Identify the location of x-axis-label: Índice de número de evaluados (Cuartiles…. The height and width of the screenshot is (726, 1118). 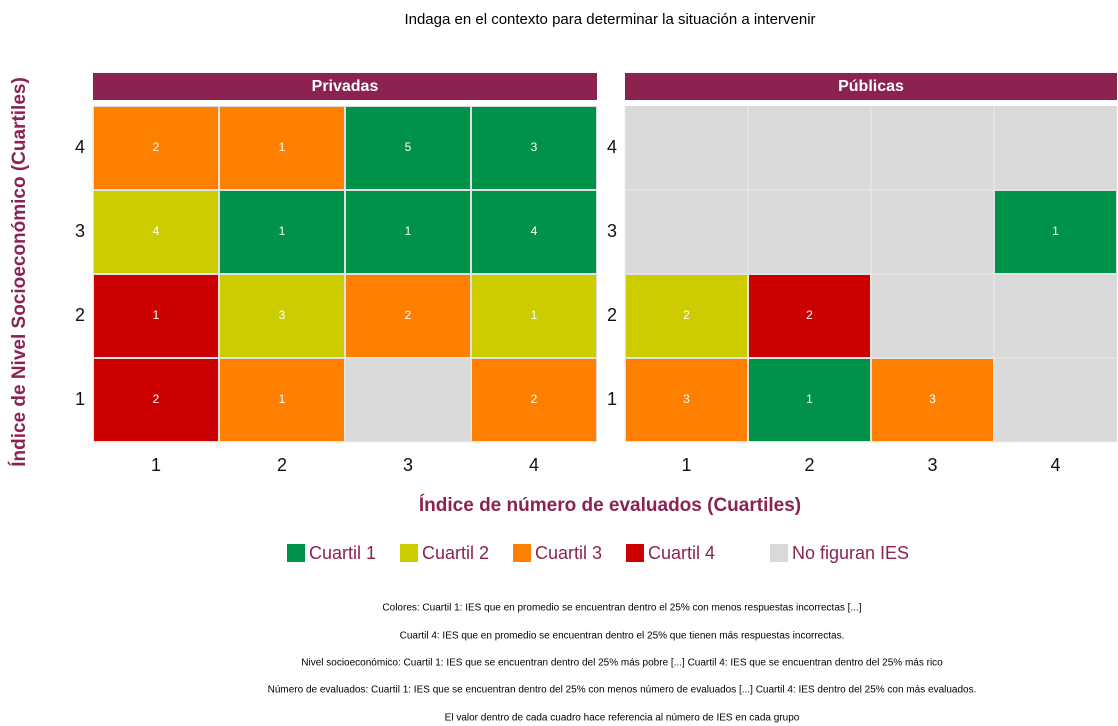
(610, 505).